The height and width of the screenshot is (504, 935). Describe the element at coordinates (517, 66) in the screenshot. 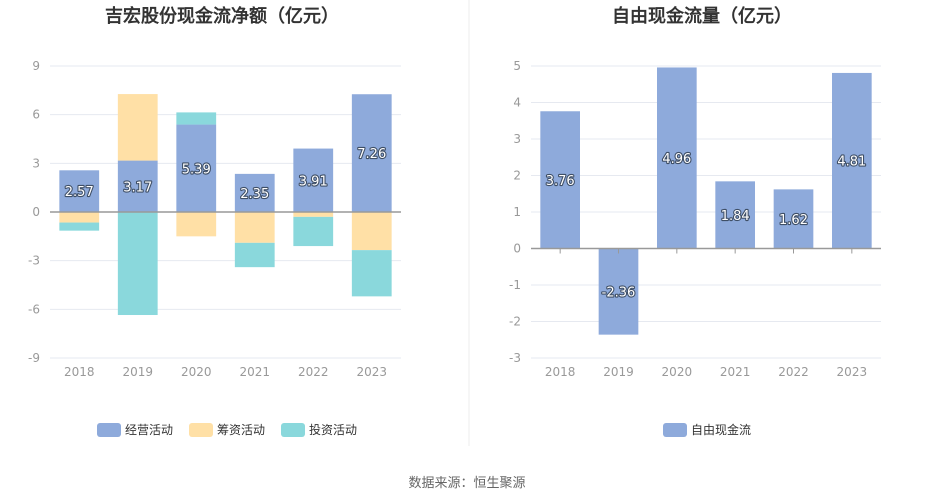

I see `y-tick-label: 5` at that location.